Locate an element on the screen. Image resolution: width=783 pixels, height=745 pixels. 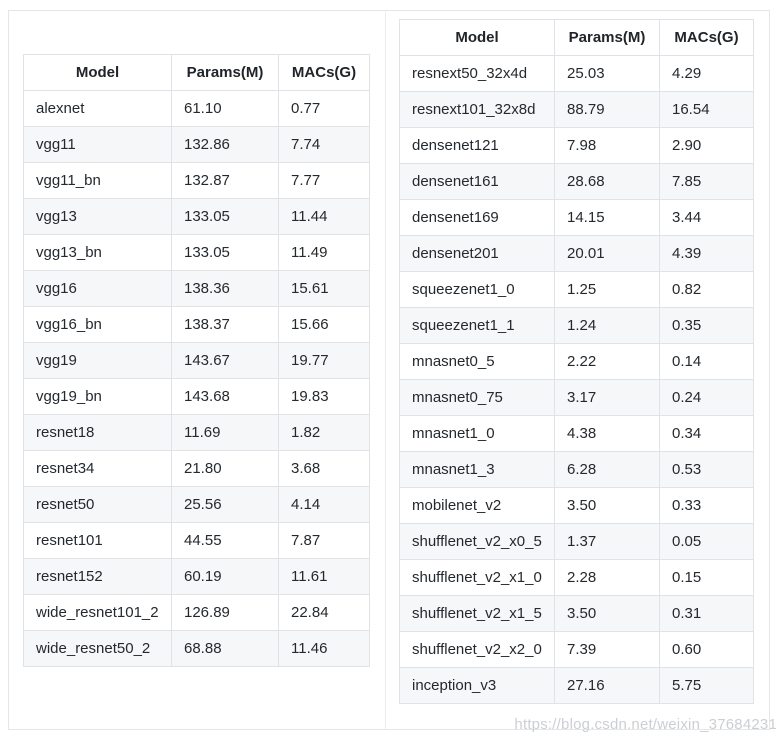
table-row: inception_v3 27.16 5.75 is located at coordinates (576, 685).